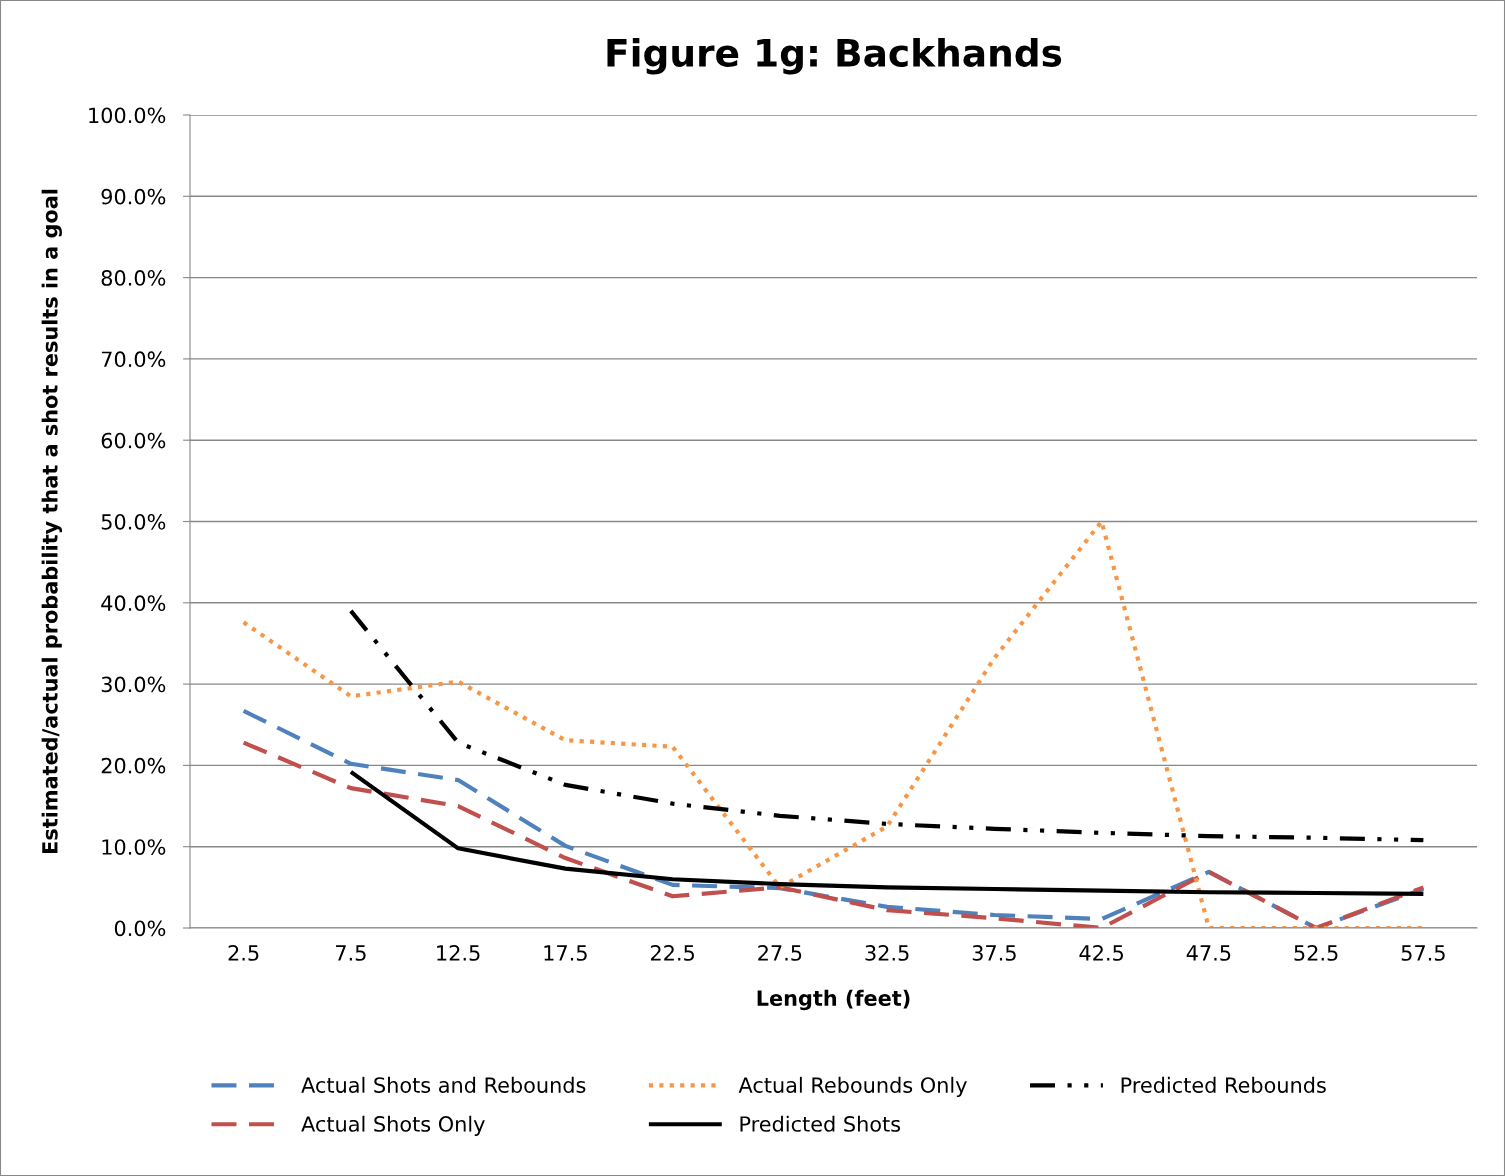 The height and width of the screenshot is (1176, 1505). What do you see at coordinates (127, 115) in the screenshot?
I see `y-tick-label: 100.0%` at bounding box center [127, 115].